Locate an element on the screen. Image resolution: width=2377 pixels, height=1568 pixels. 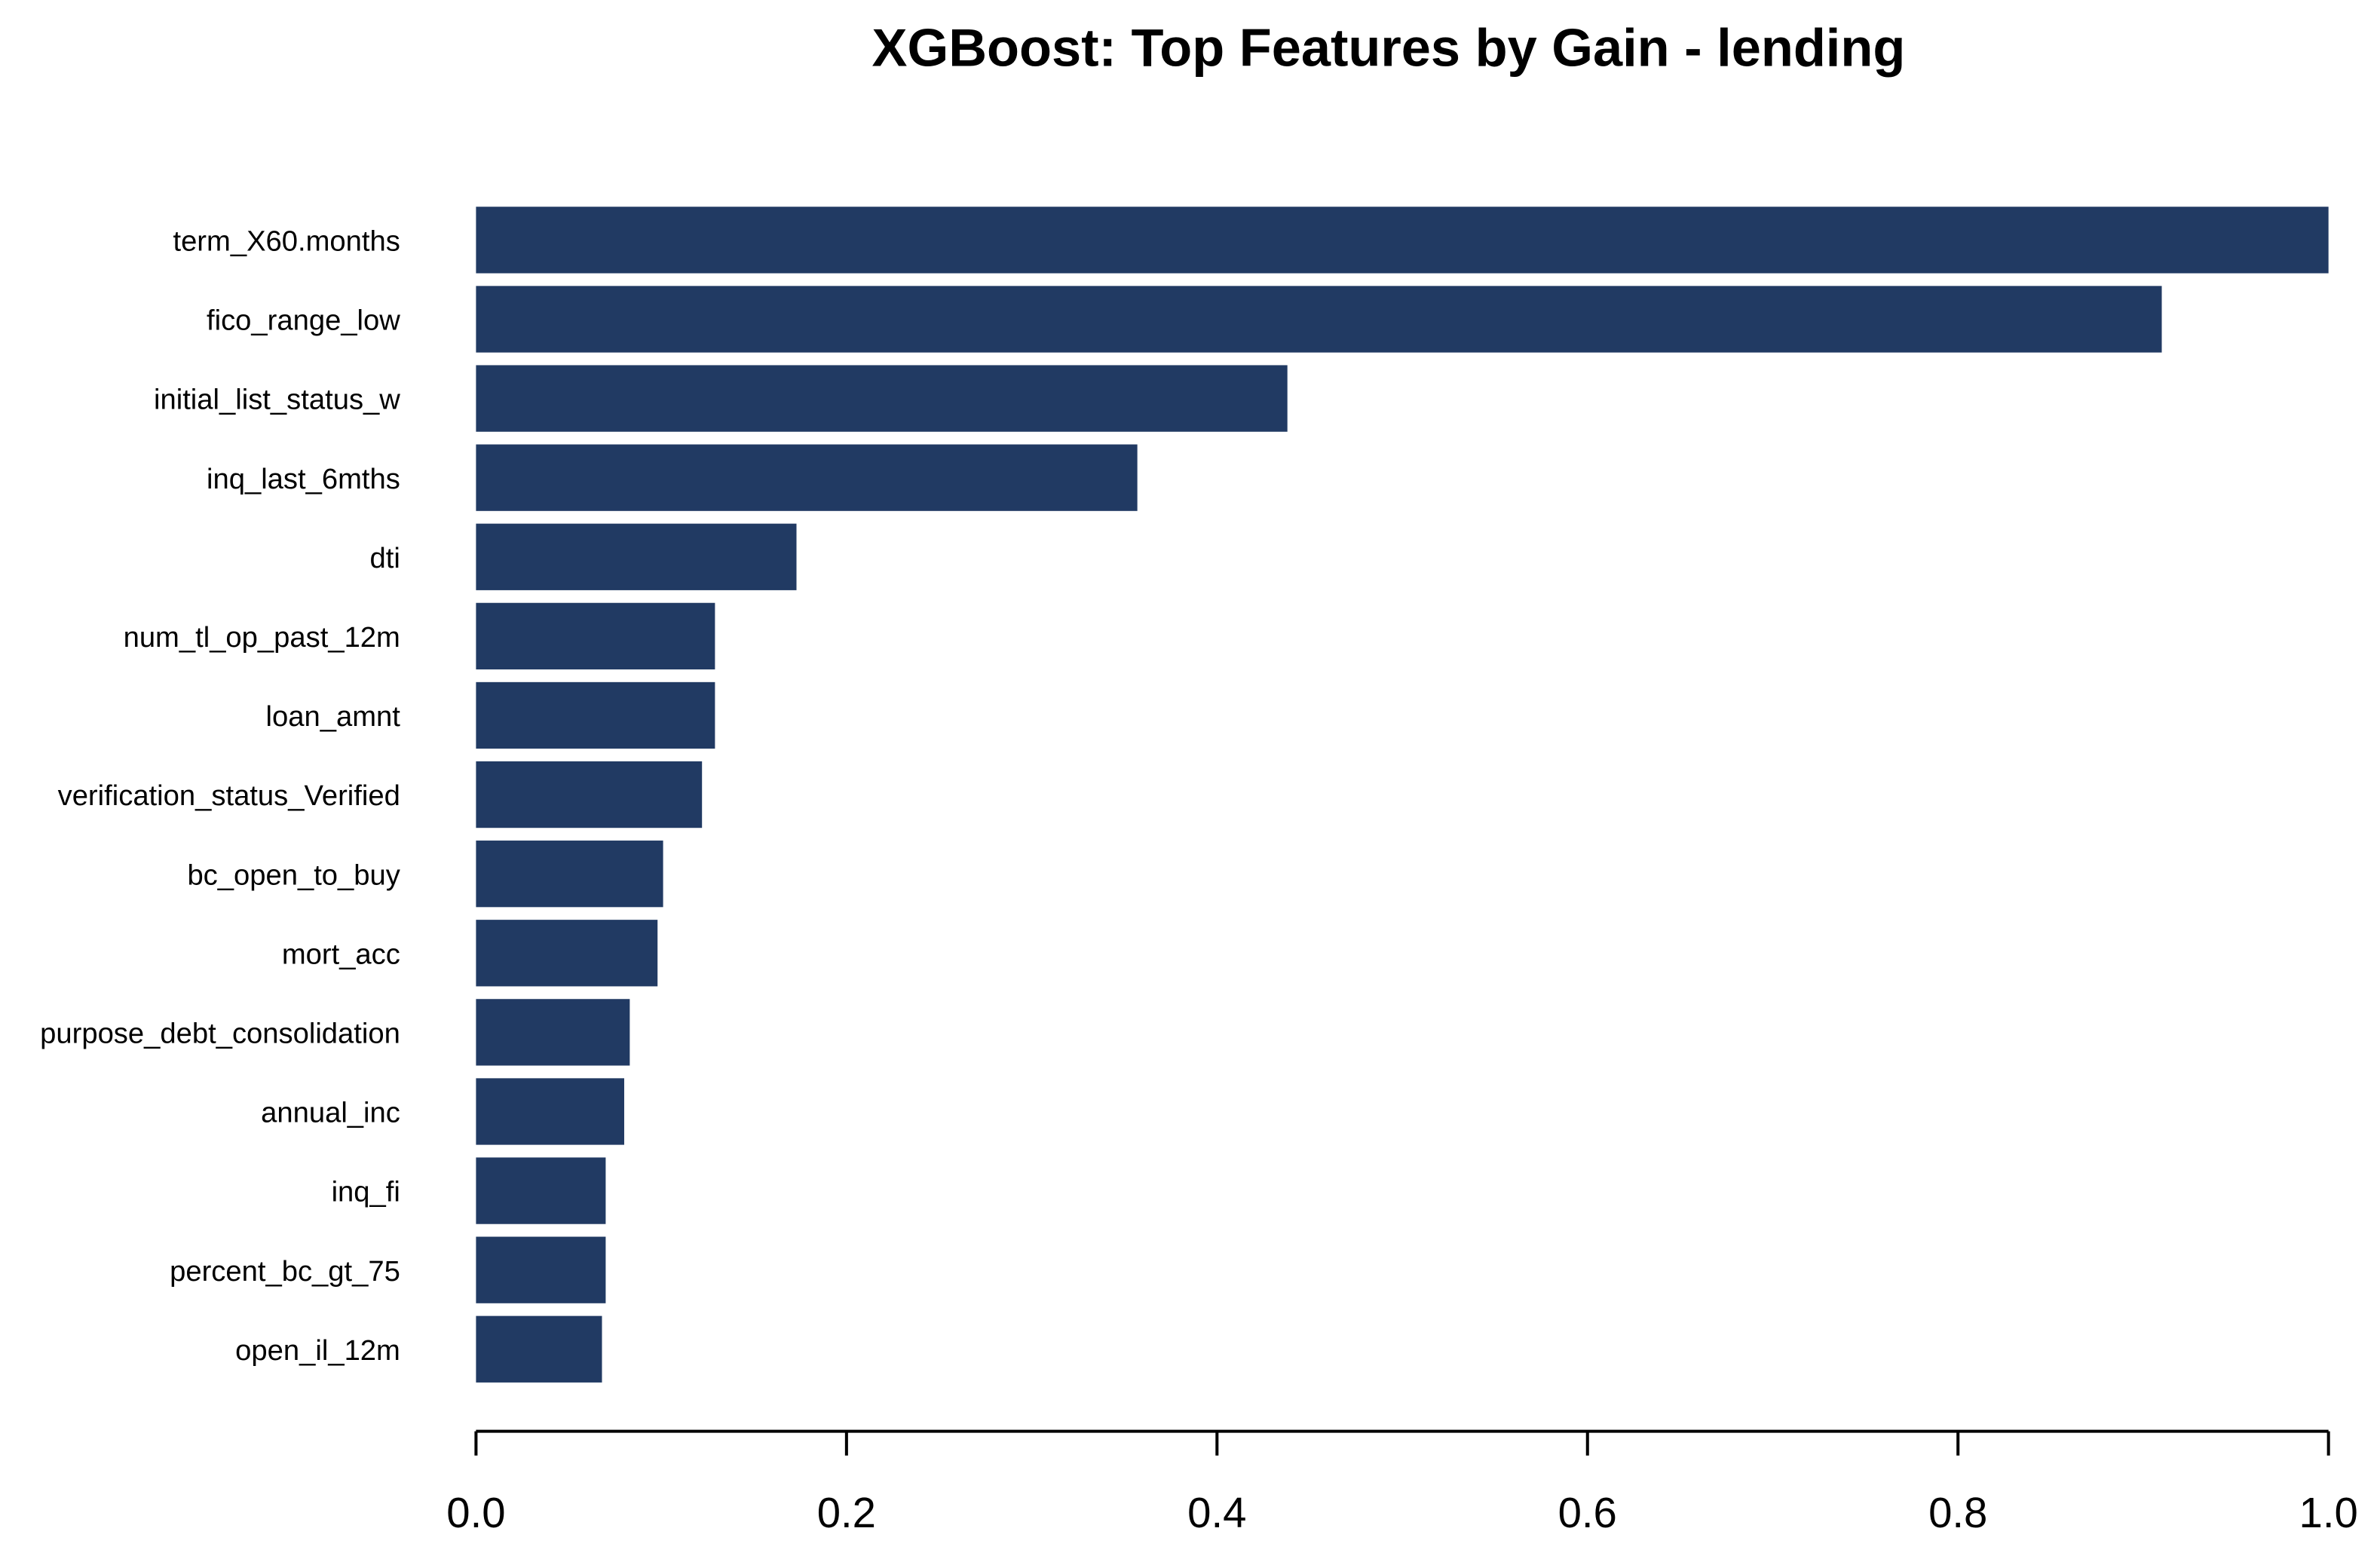
y-tick-label: initial_list_status_w is located at coordinates (277, 400).